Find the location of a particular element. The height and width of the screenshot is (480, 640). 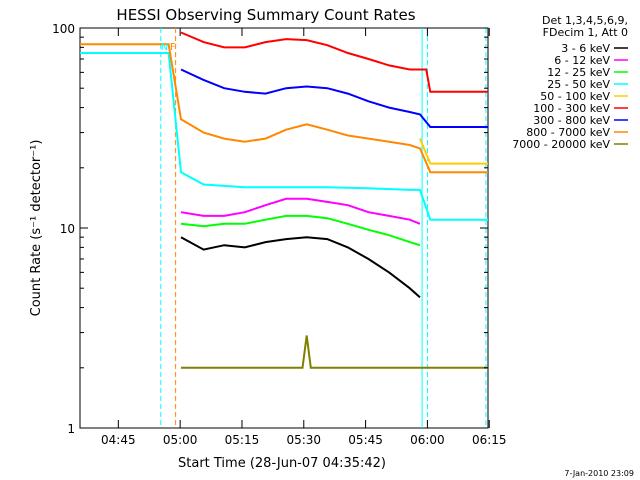

y-axis-label: Count Rate (s⁻¹ detector⁻¹) is located at coordinates (36, 228).